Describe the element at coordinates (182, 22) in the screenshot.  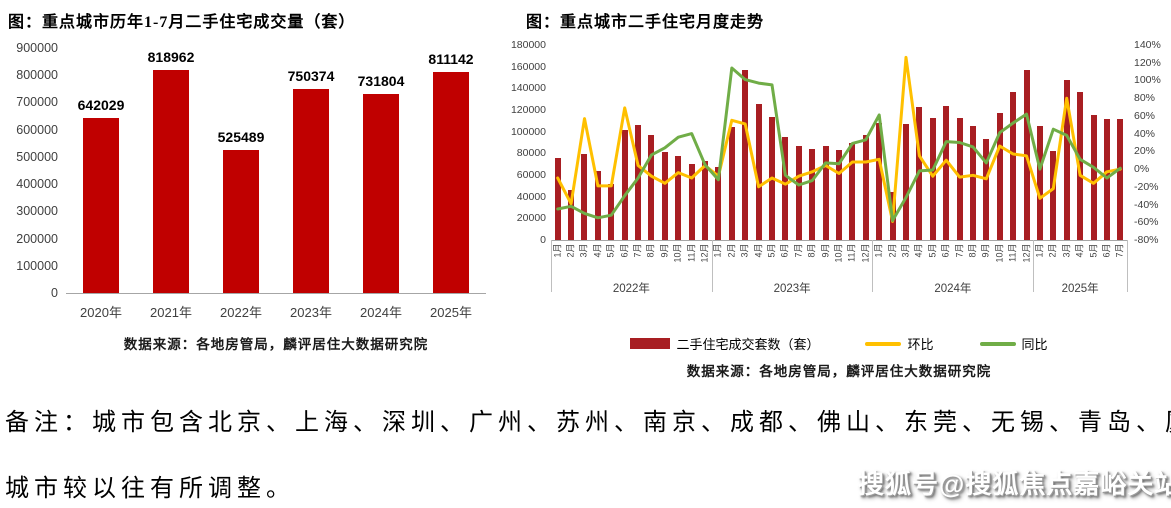
I see `left-chart-title: 图：重点城市历年1-7月二手住宅成交量（套）` at that location.